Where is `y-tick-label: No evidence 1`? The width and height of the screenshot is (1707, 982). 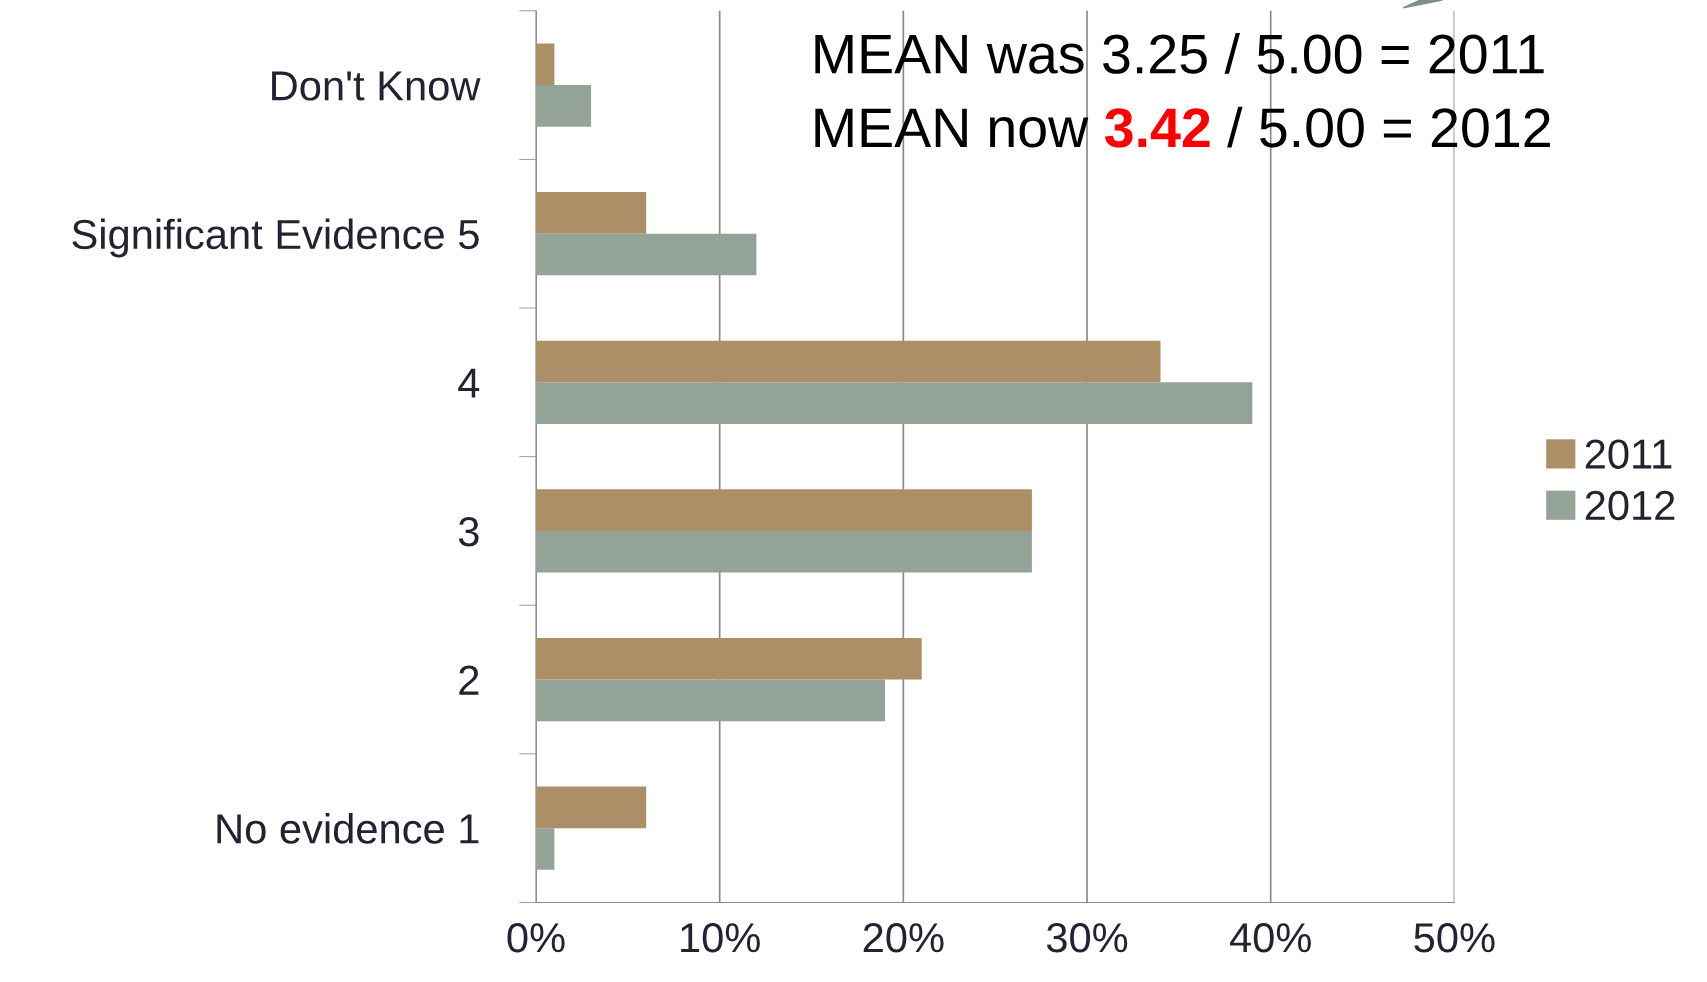 y-tick-label: No evidence 1 is located at coordinates (348, 828).